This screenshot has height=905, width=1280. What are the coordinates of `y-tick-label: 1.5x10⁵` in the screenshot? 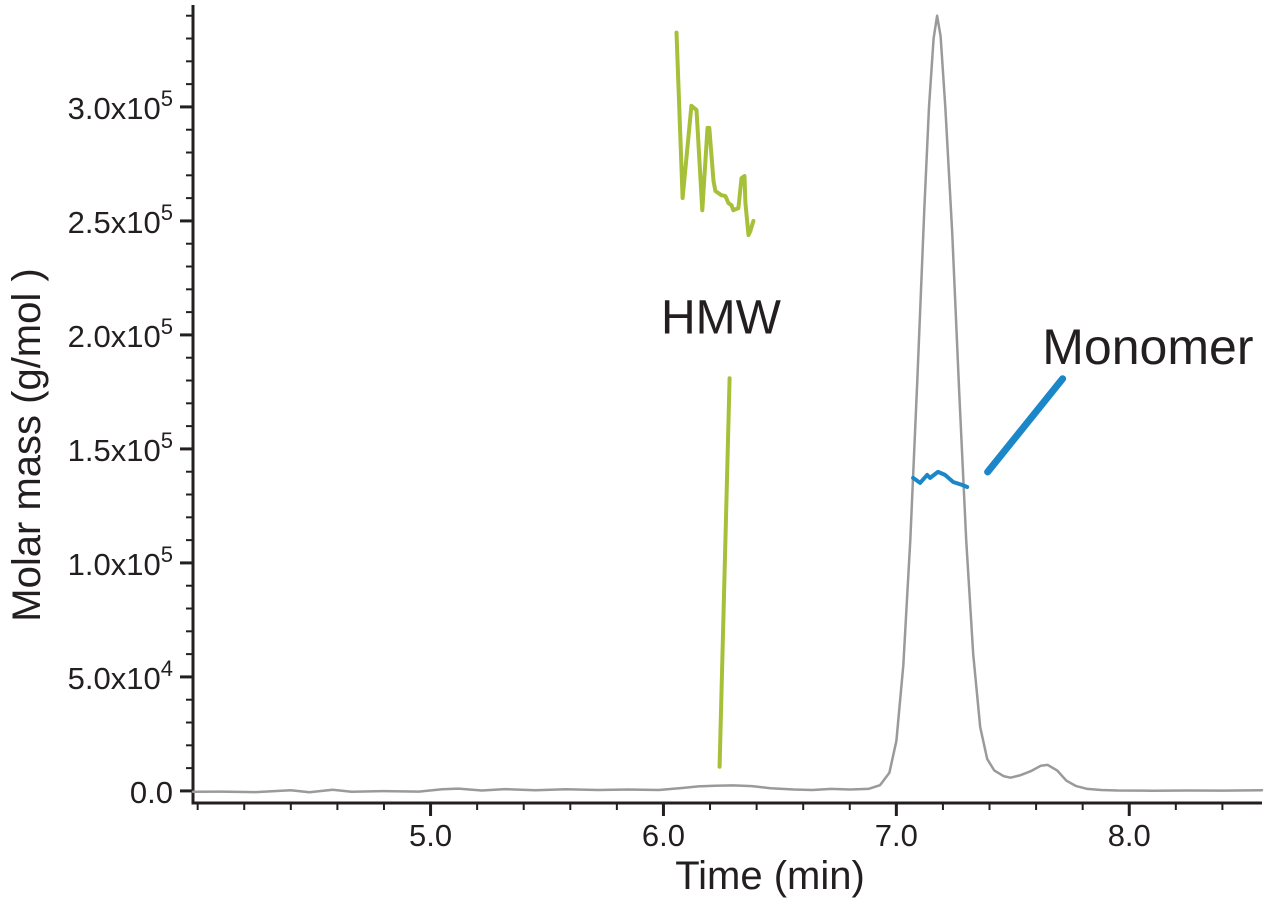 It's located at (120, 448).